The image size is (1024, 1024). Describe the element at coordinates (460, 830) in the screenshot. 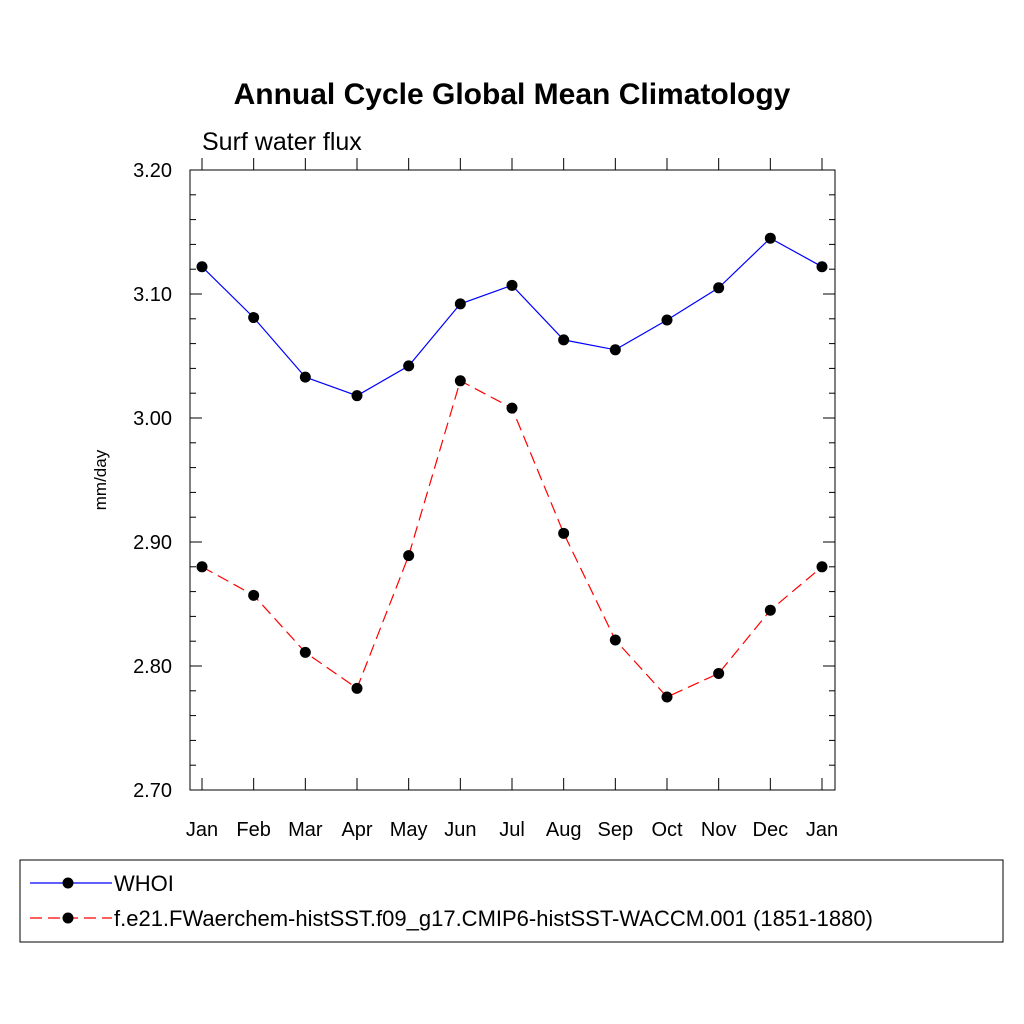

I see `x-tick-label: Jun` at that location.